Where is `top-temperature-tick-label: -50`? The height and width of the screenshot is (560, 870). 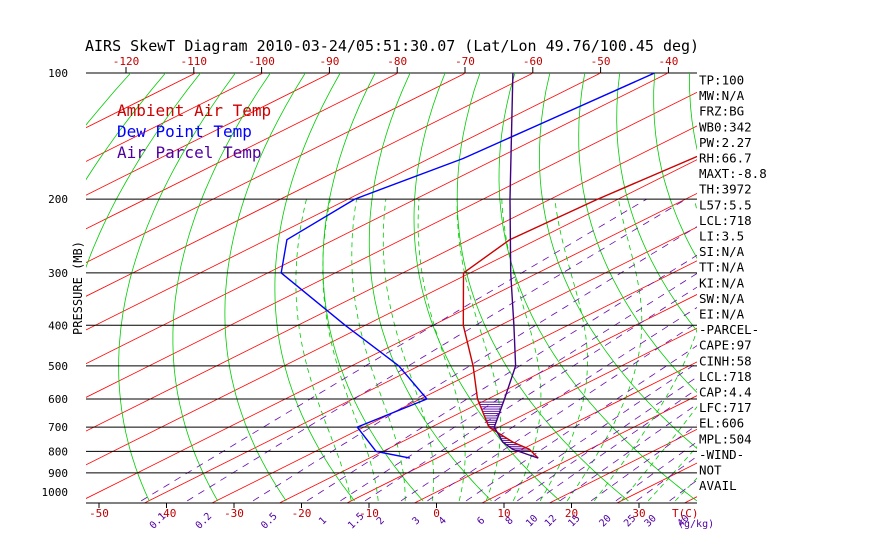
top-temperature-tick-label: -50 is located at coordinates (601, 61).